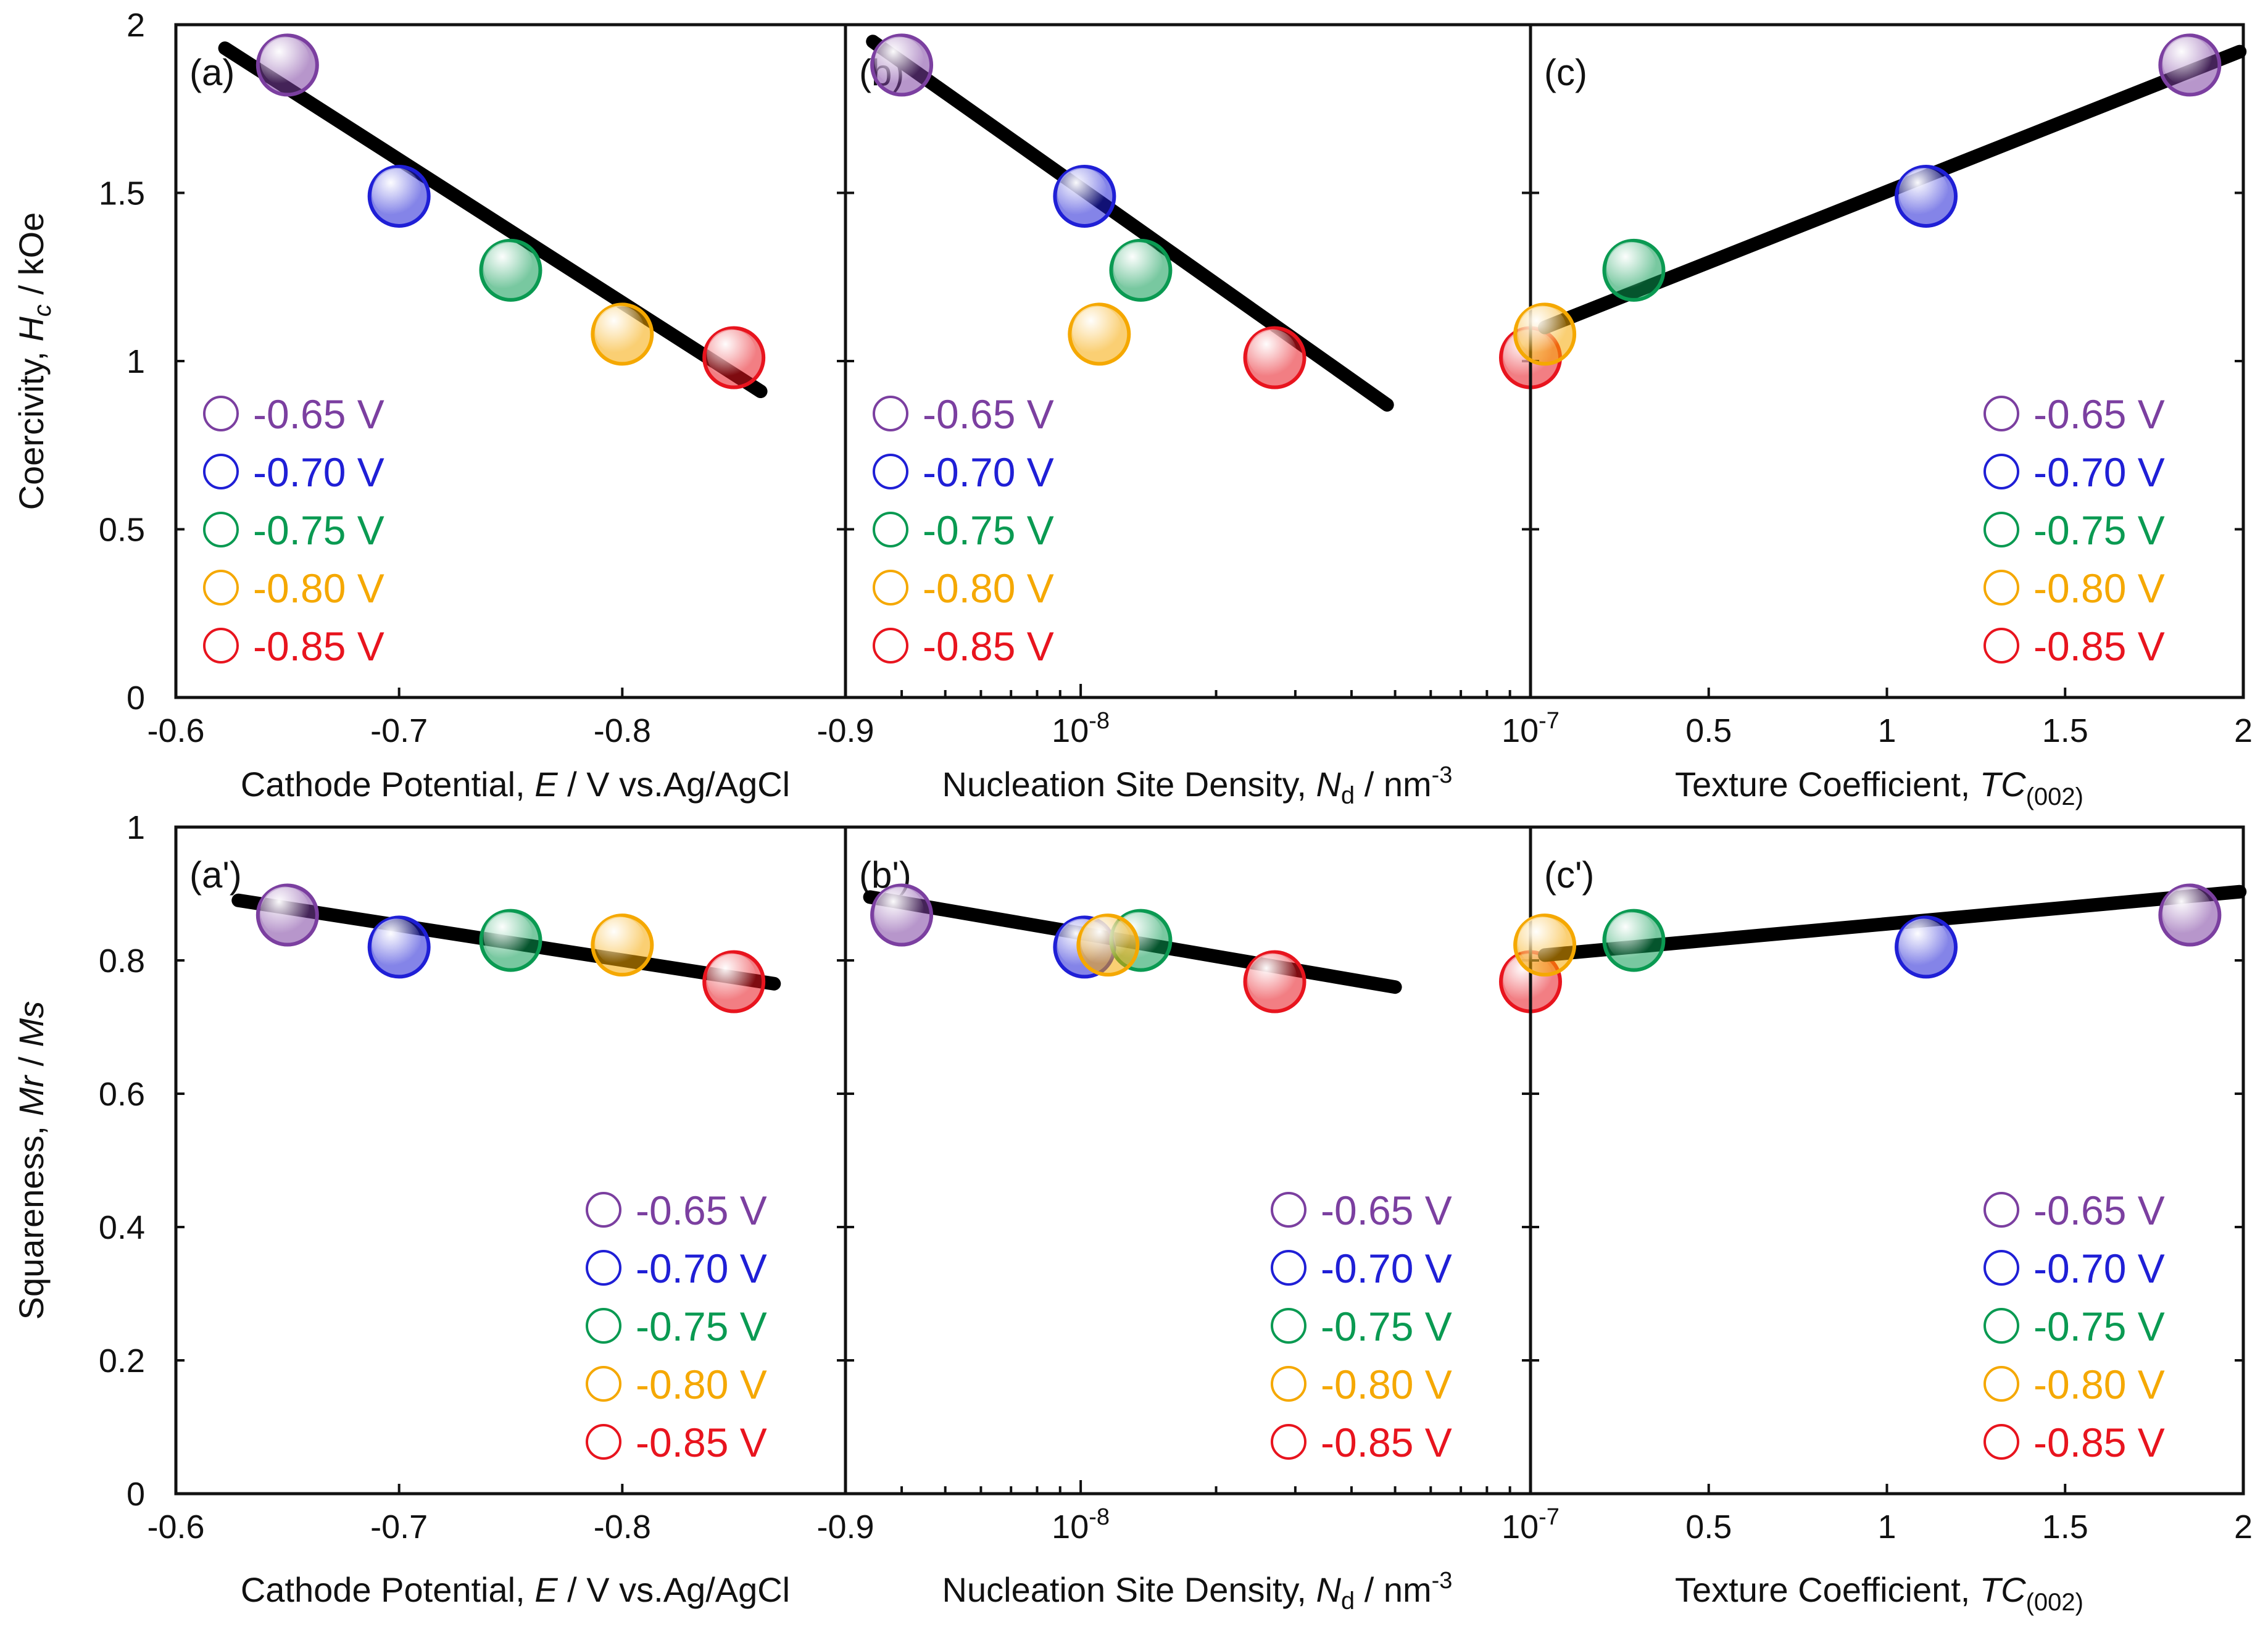  Describe the element at coordinates (1531, 728) in the screenshot. I see `x-tick-label: 10⁻⁷` at that location.